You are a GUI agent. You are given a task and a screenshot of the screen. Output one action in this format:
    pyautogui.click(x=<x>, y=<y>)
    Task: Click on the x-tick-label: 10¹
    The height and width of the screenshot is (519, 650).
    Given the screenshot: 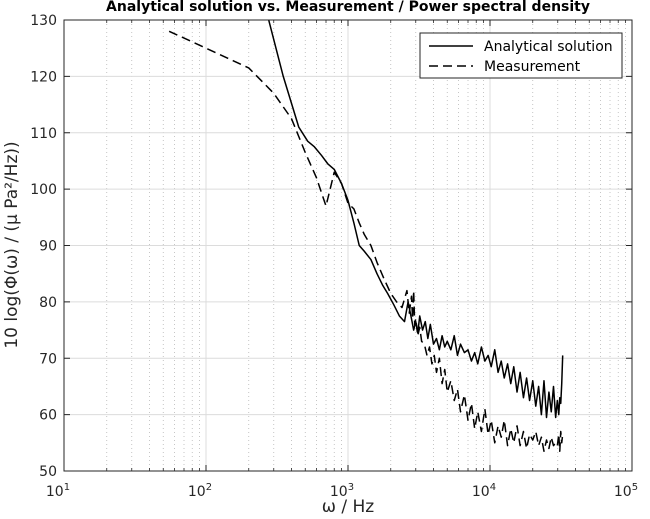 What is the action you would take?
    pyautogui.click(x=58, y=491)
    